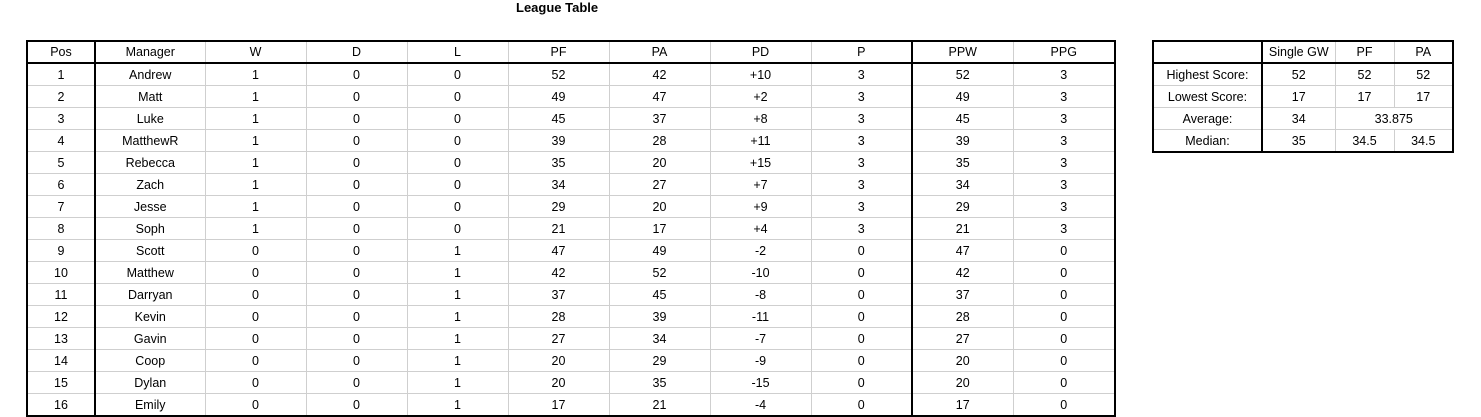 Image resolution: width=1481 pixels, height=417 pixels. What do you see at coordinates (570, 382) in the screenshot?
I see `table-row: 15 Dylan 0 0 1 20 35 -15 0 20 0` at bounding box center [570, 382].